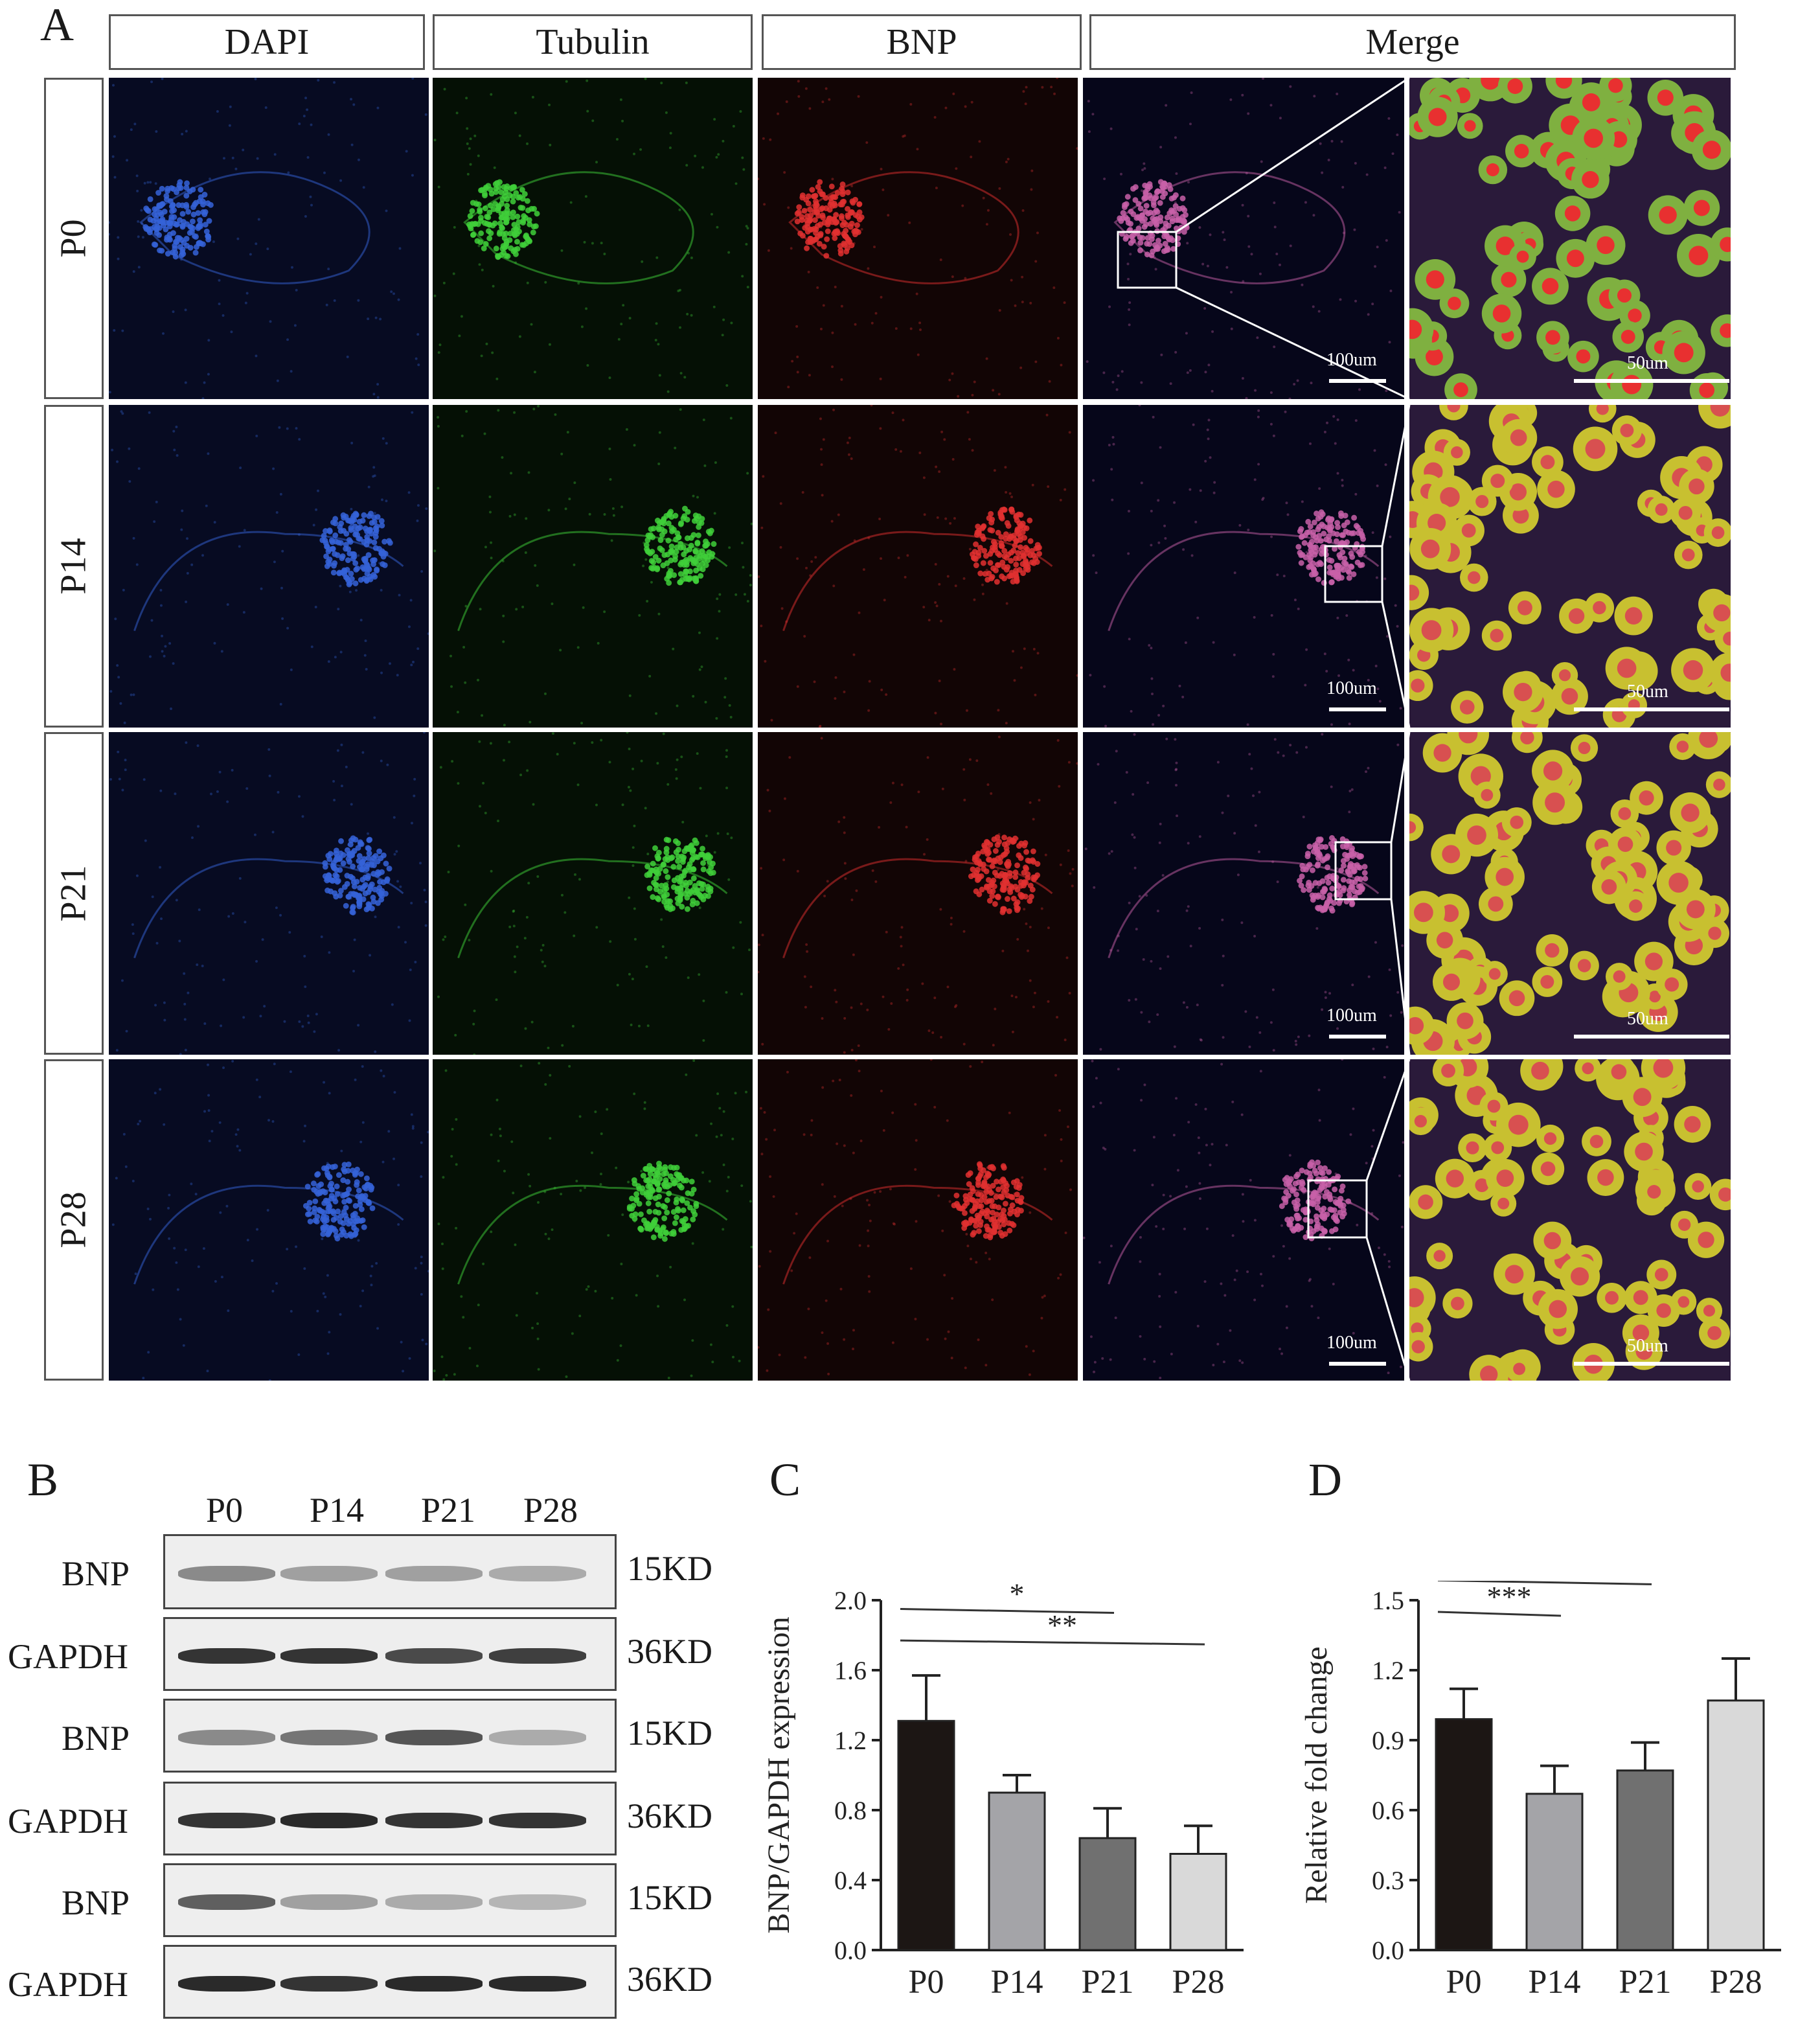  What do you see at coordinates (1651, 1037) in the screenshot?
I see `scale-bar-zoom-p21` at bounding box center [1651, 1037].